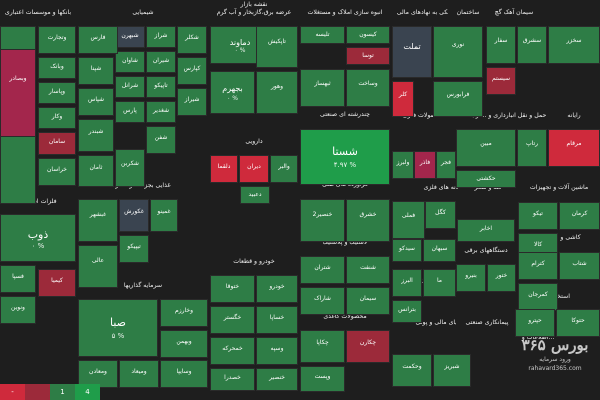  Describe the element at coordinates (98, 220) in the screenshot. I see `stock-tile: غبشهر` at that location.